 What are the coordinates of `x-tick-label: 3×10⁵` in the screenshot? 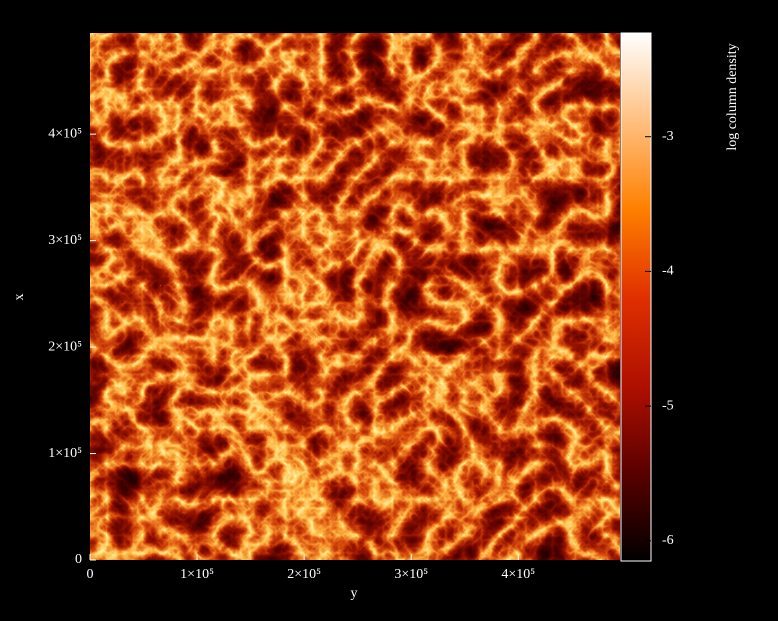 It's located at (411, 574).